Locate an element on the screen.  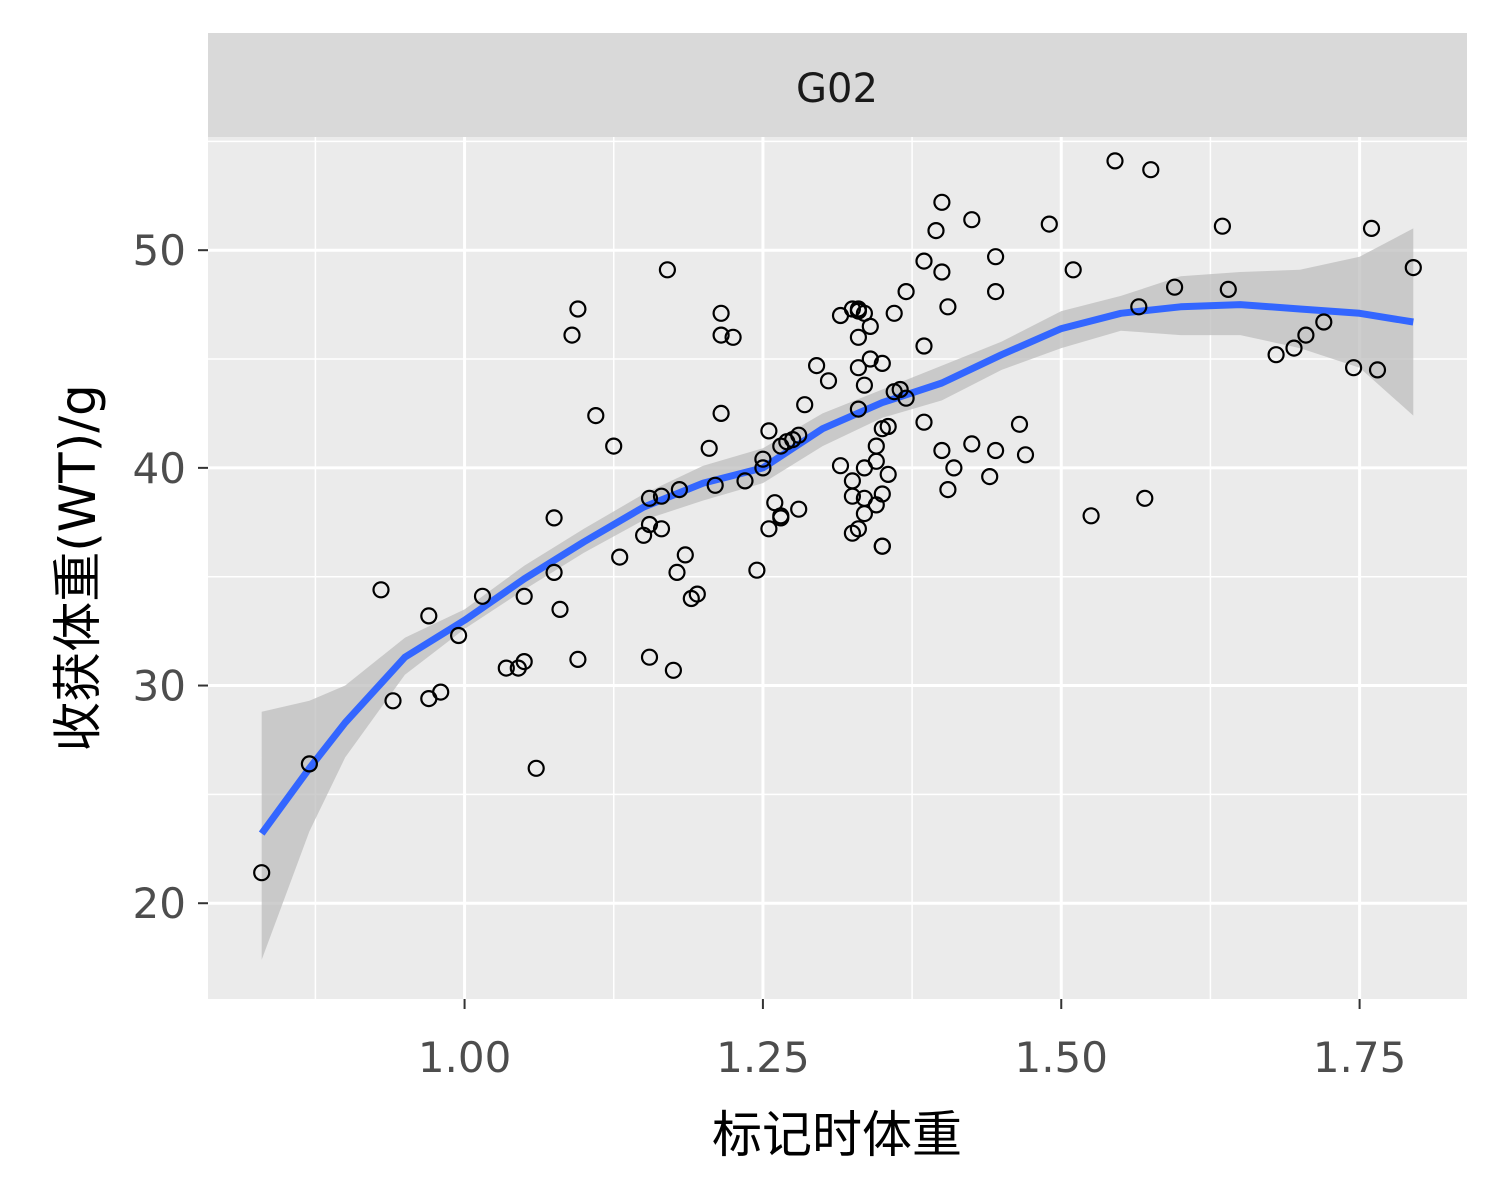
x-tick-label: 1.25 is located at coordinates (763, 1057).